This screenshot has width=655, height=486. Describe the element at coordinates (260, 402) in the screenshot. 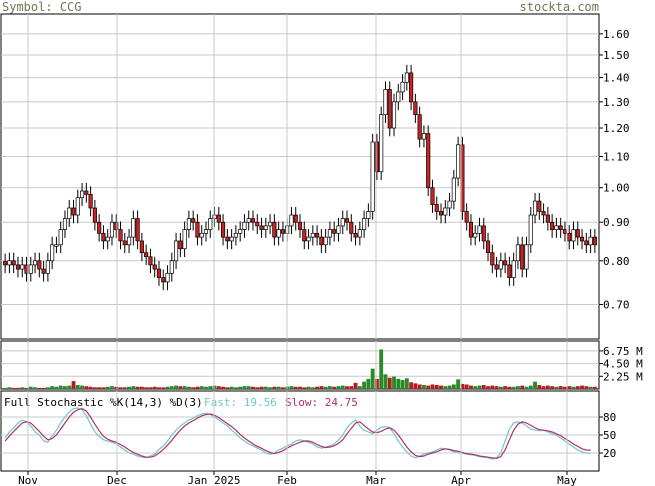

I see `fast-value: 19.56` at that location.